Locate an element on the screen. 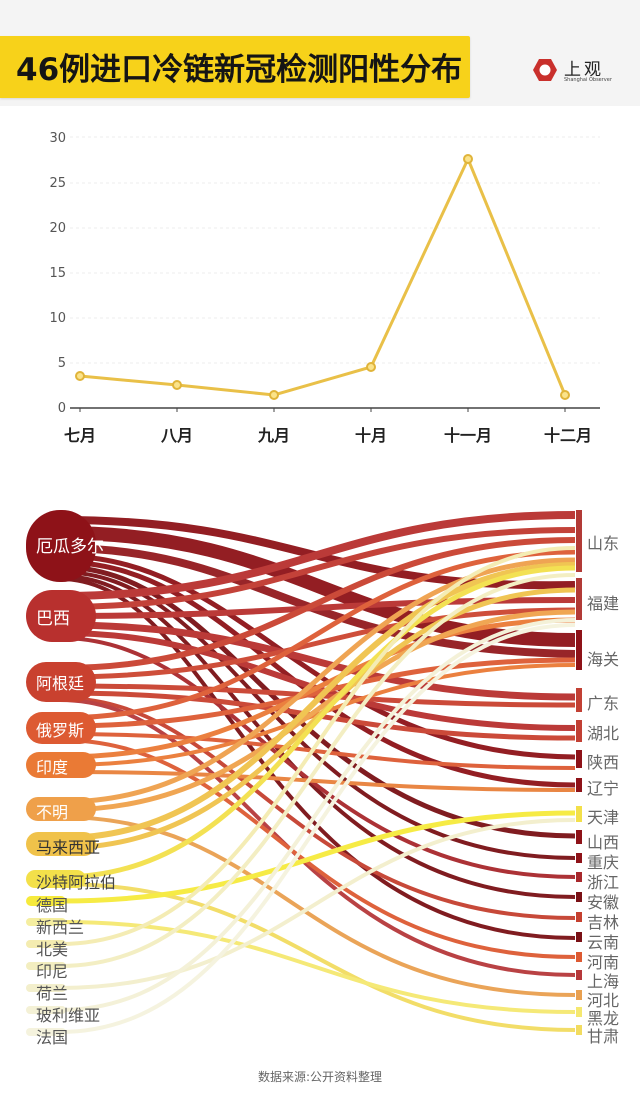  y-axis-ticks: 30 25 20 15 10 5 0 is located at coordinates (57, 273).